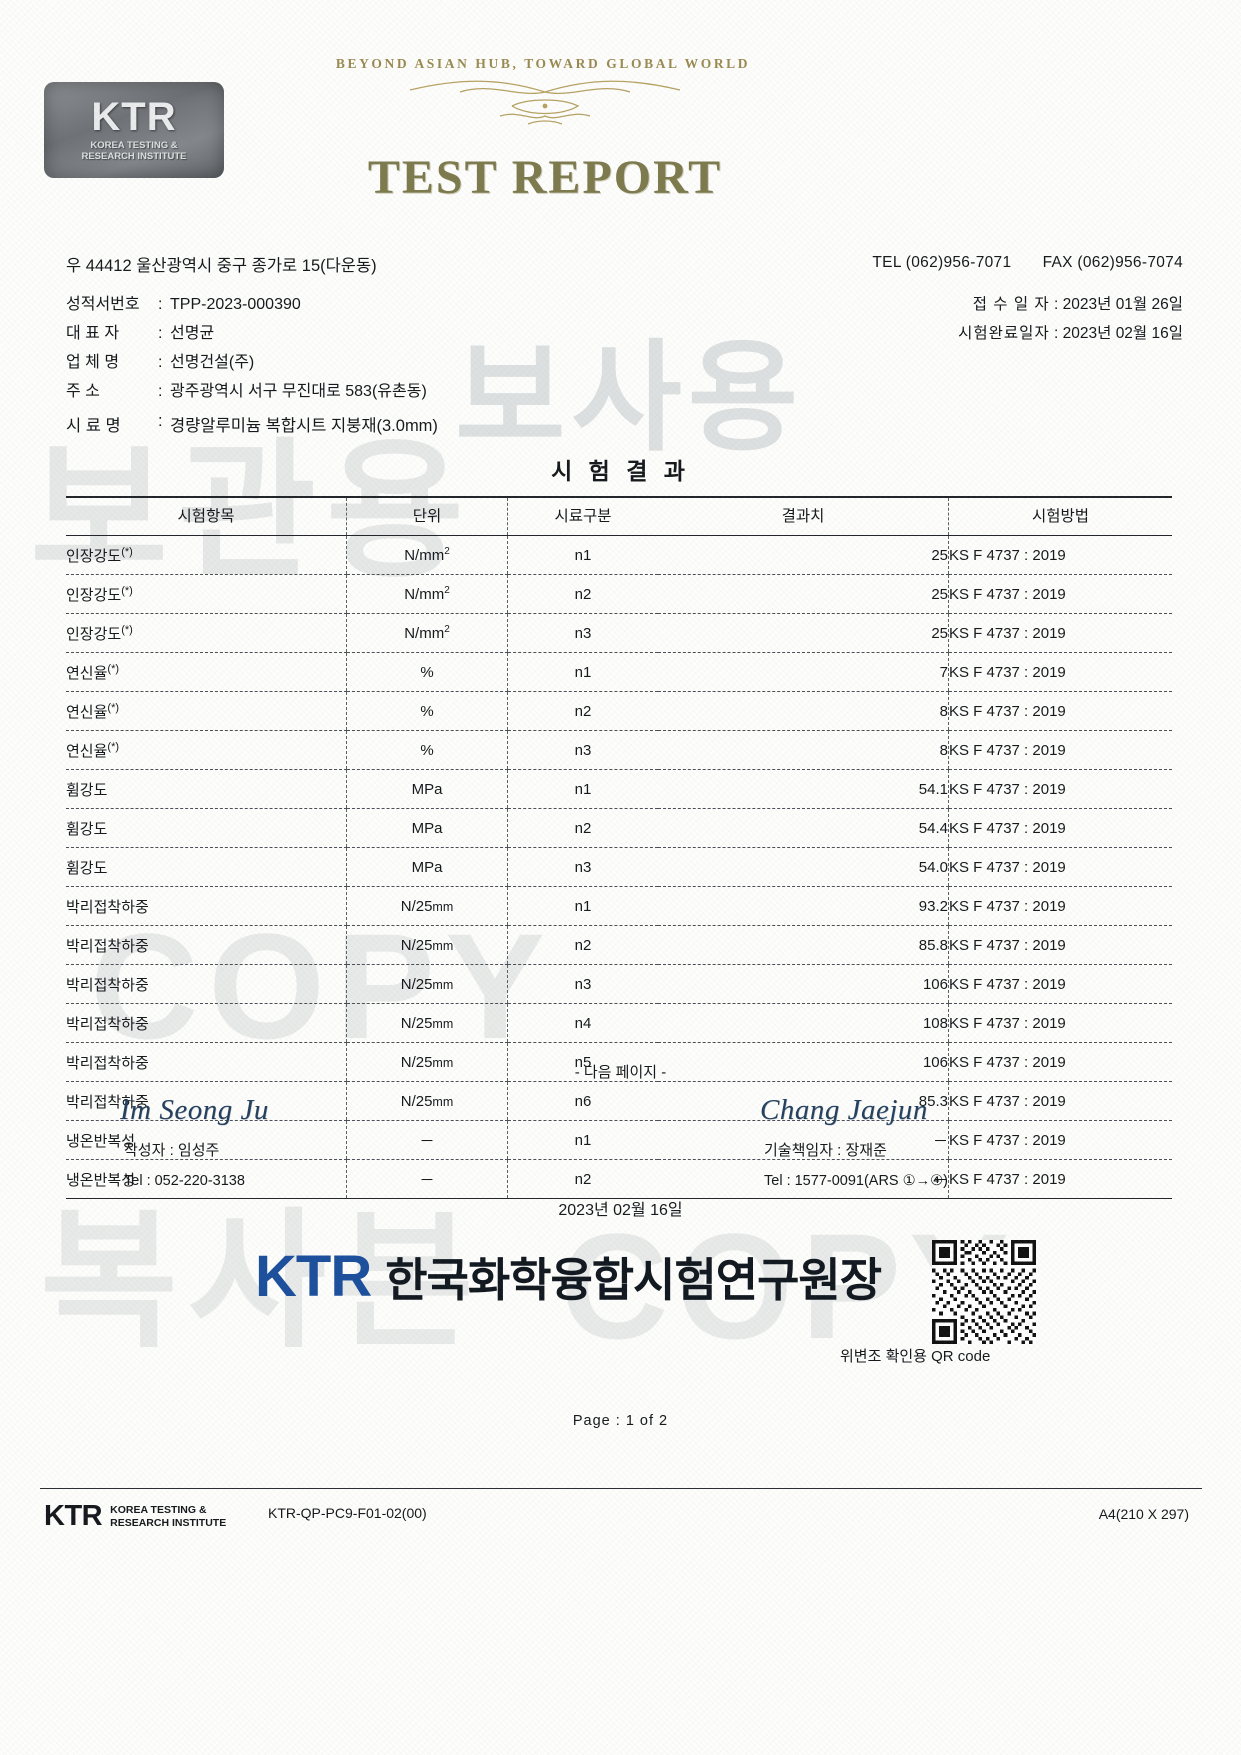  What do you see at coordinates (619, 789) in the screenshot?
I see `table-row: 휨강도 MPa n1 54.1 KS F 4737 : 2019` at bounding box center [619, 789].